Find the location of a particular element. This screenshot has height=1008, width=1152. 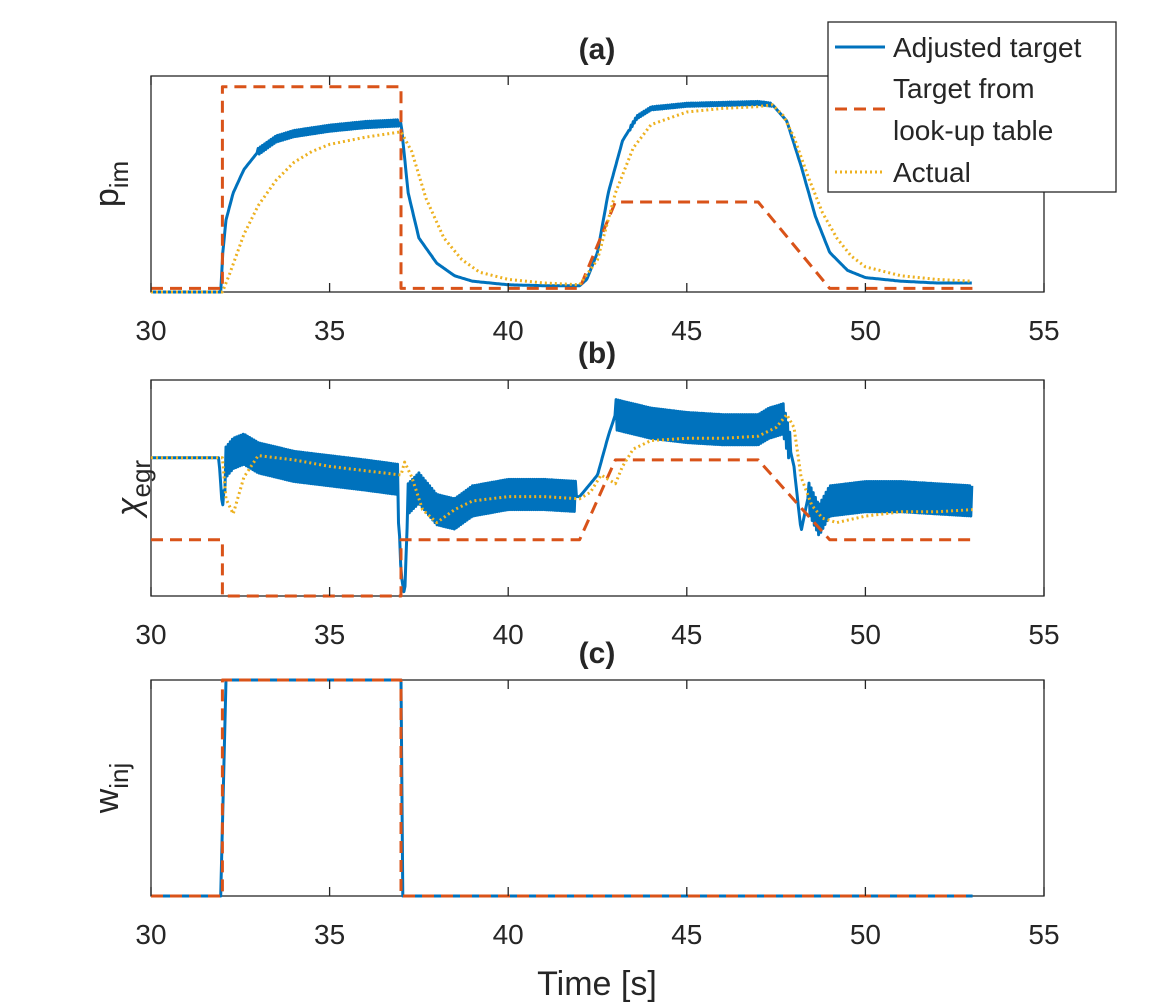

legend-label-adjusted-target: Adjusted target is located at coordinates (987, 47).